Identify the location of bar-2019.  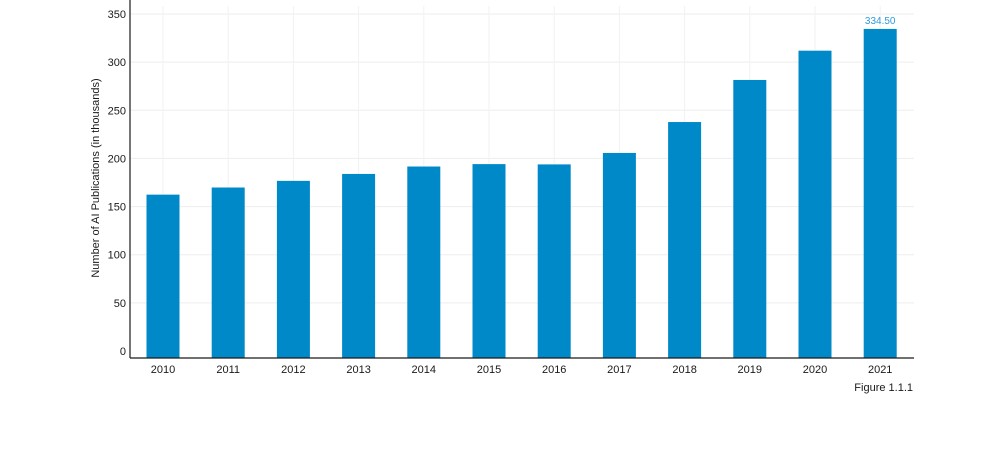
(750, 218).